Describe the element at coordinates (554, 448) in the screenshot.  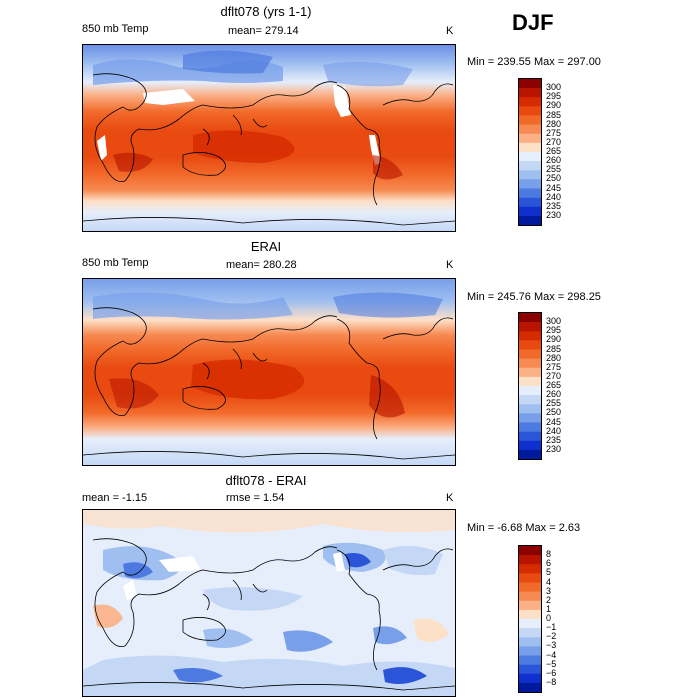
I see `colorbar-tick-label: 230` at that location.